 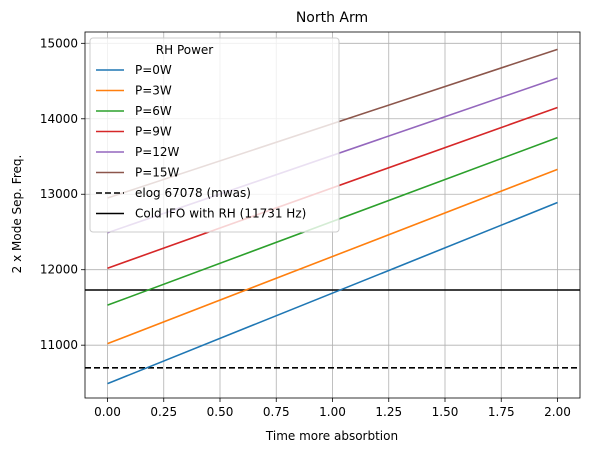 I want to click on x-tick-label: 1.00, so click(x=332, y=412).